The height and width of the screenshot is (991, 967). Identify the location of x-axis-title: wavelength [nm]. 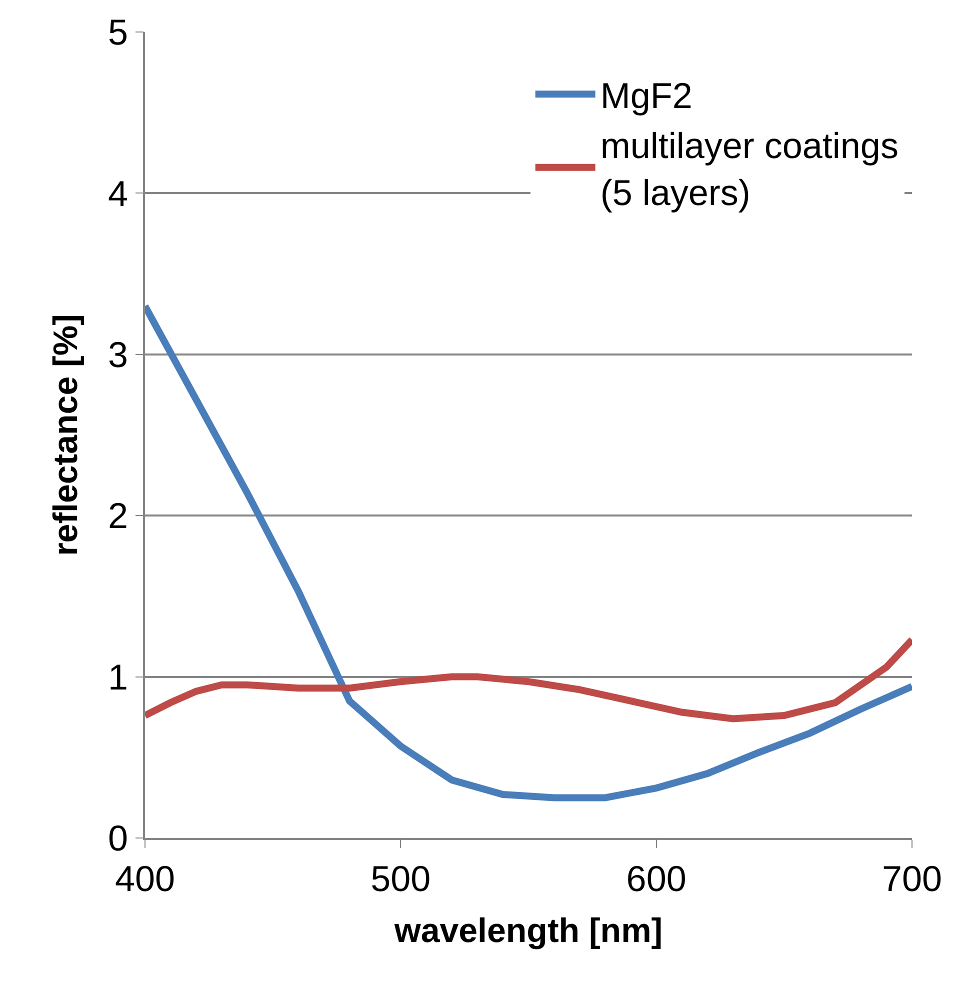
(528, 931).